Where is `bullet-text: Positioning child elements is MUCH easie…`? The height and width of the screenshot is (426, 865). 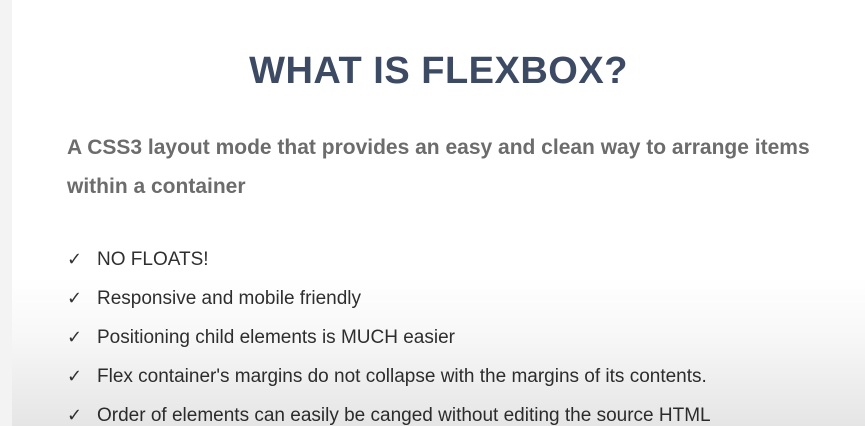 bullet-text: Positioning child elements is MUCH easie… is located at coordinates (276, 337).